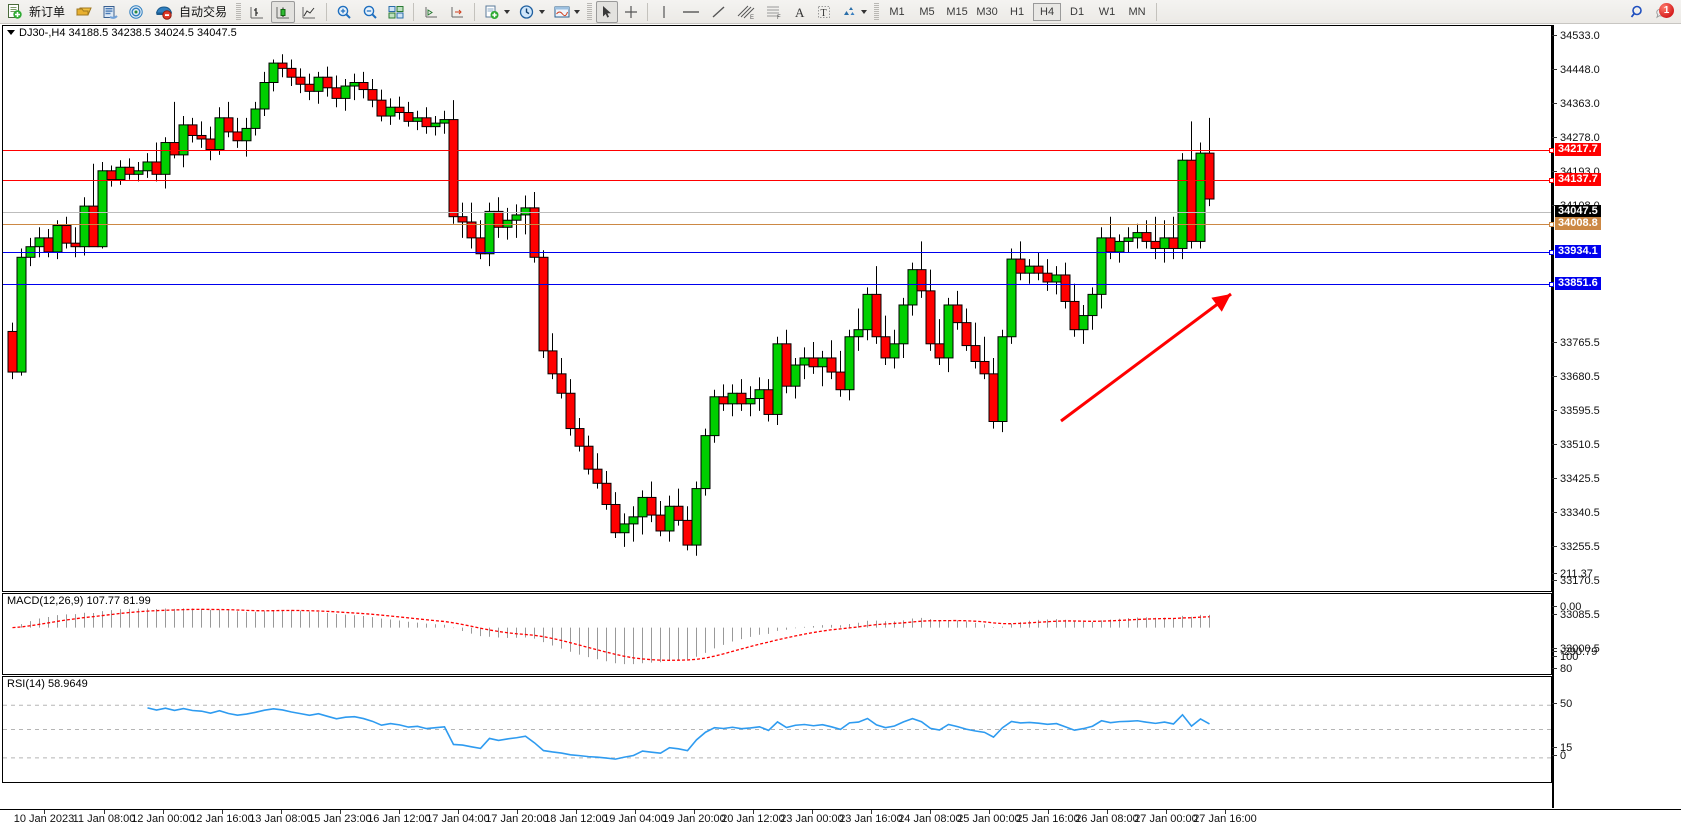 This screenshot has height=833, width=1681. I want to click on rsi-pane: RSI(14) 58.9649, so click(777, 729).